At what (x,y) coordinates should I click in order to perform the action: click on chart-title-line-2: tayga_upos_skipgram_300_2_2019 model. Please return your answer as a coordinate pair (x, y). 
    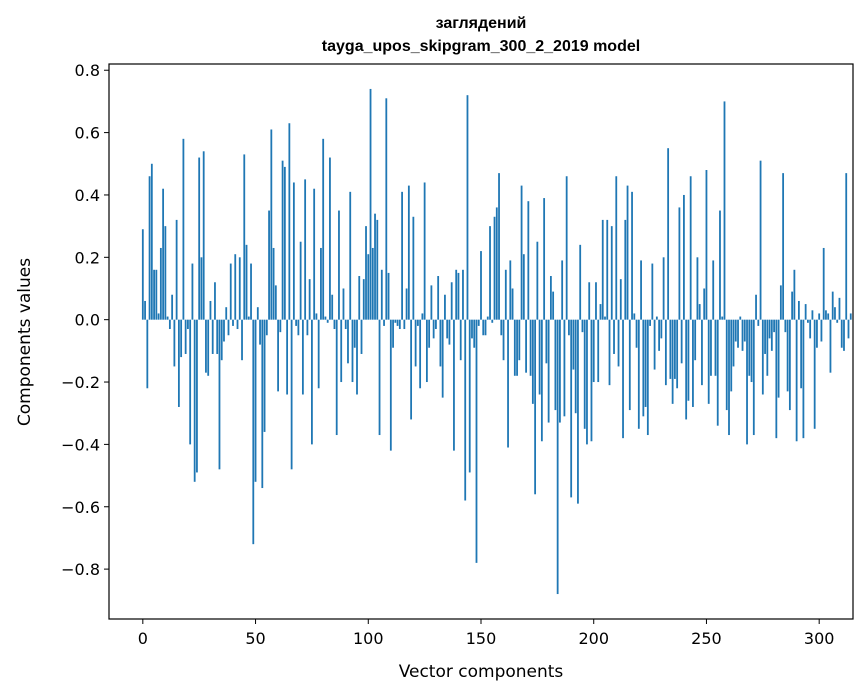
    Looking at the image, I should click on (481, 46).